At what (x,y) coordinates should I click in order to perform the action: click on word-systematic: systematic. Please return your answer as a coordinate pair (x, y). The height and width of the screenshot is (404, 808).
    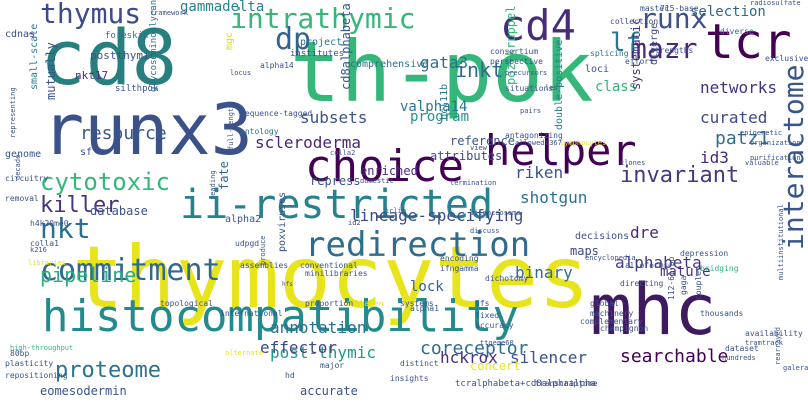
    Looking at the image, I should click on (636, 53).